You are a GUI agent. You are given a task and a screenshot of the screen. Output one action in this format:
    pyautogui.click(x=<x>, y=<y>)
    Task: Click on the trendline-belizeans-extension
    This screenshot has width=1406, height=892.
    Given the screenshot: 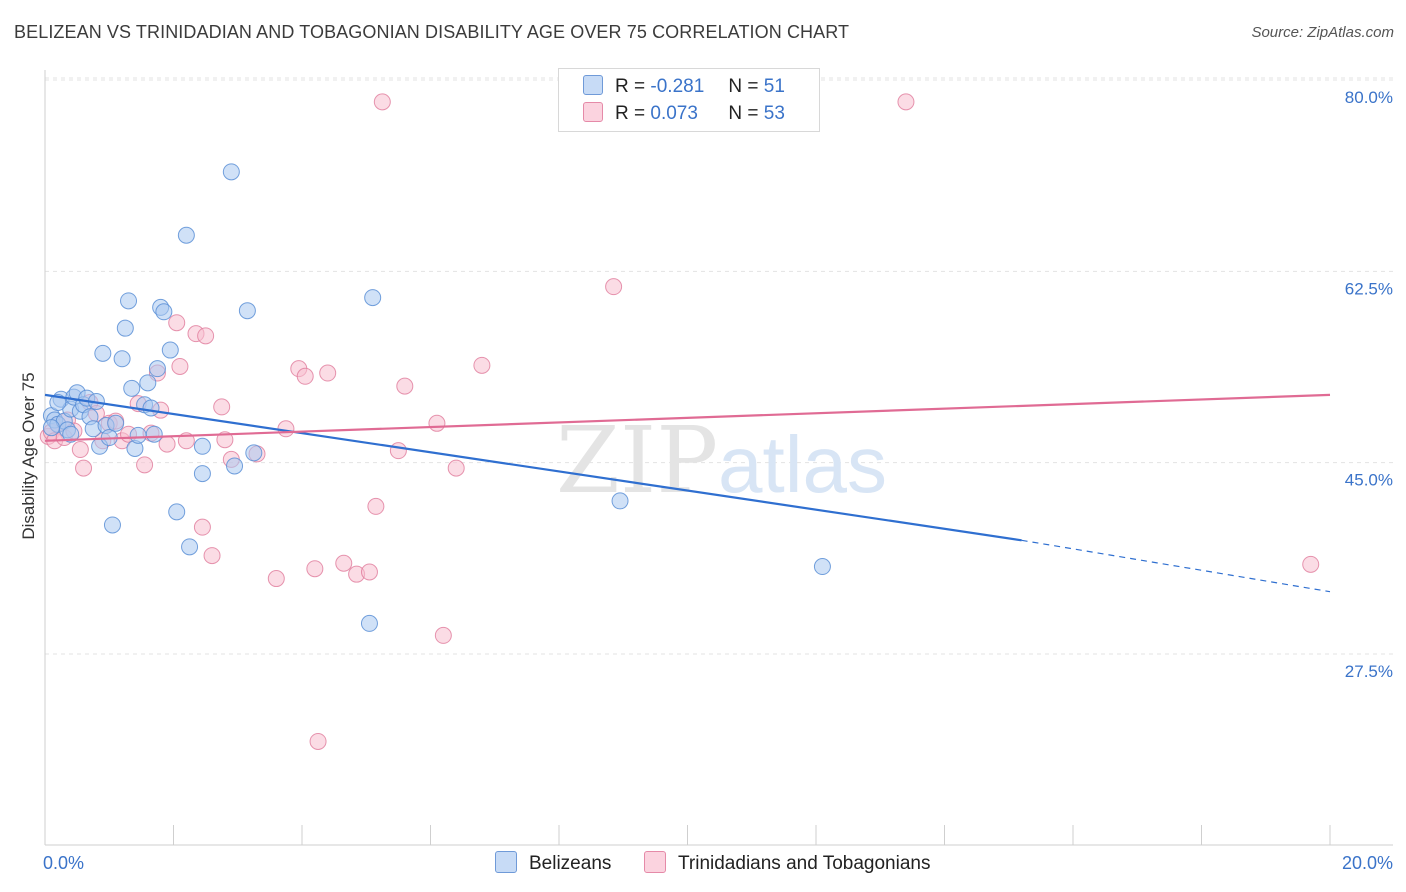 What is the action you would take?
    pyautogui.click(x=1176, y=566)
    